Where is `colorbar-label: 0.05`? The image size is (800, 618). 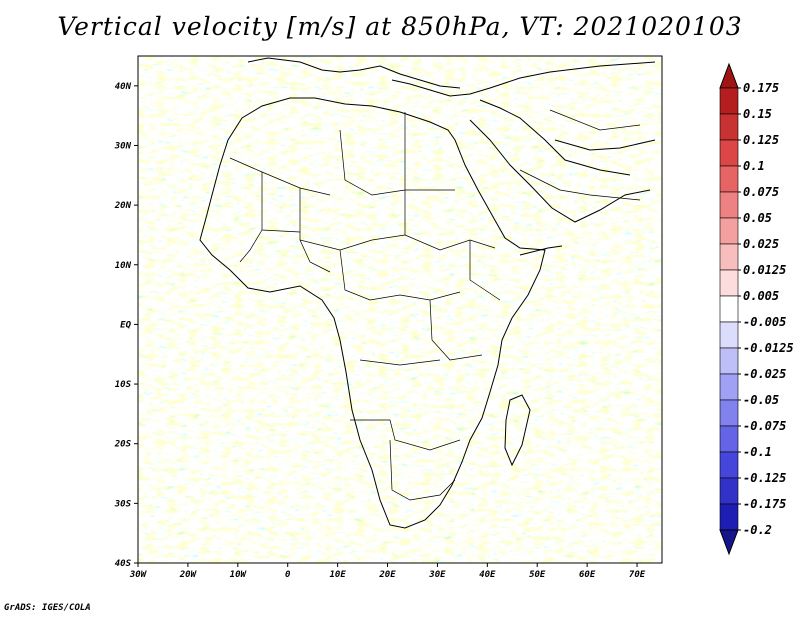 colorbar-label: 0.05 is located at coordinates (757, 218).